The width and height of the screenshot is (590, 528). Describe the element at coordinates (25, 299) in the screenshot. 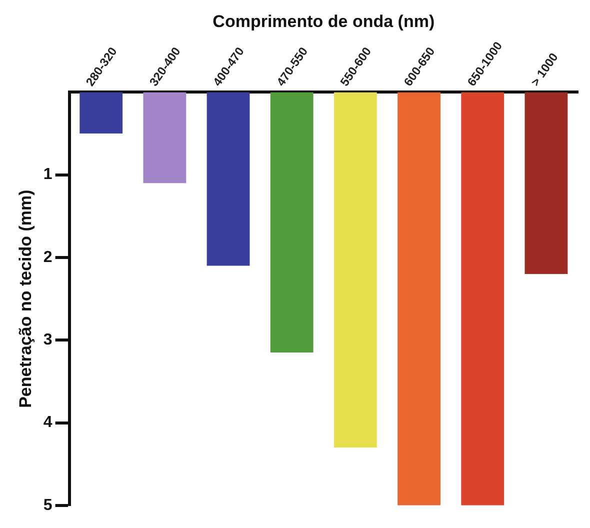

I see `y-axis-title: Penetração no tecido (mm)` at that location.